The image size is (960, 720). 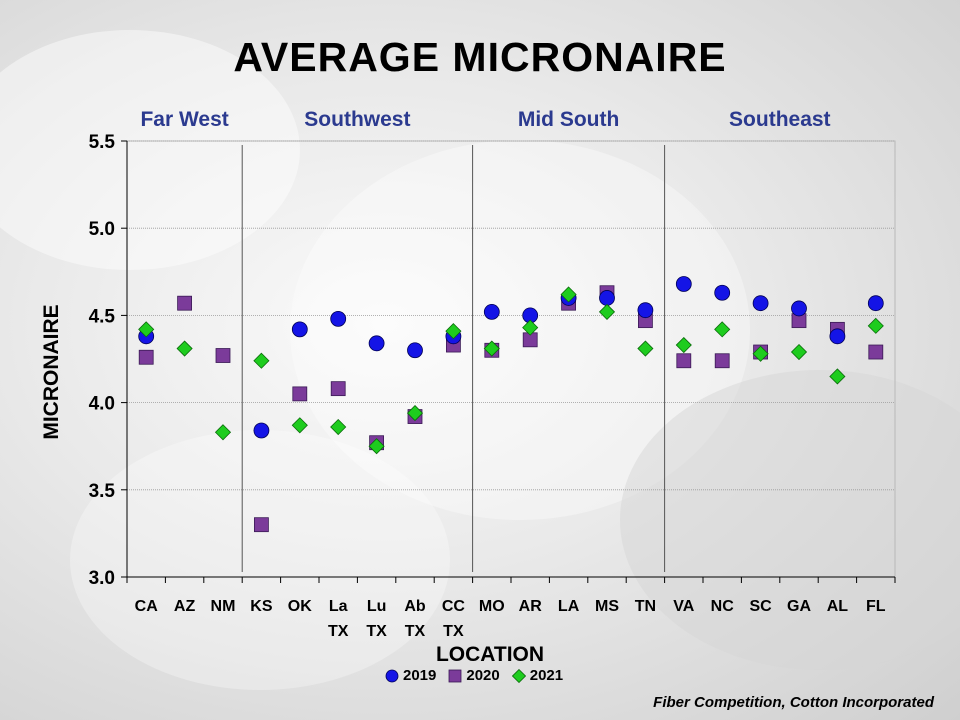 What do you see at coordinates (102, 578) in the screenshot?
I see `y-tick-label: 3.0` at bounding box center [102, 578].